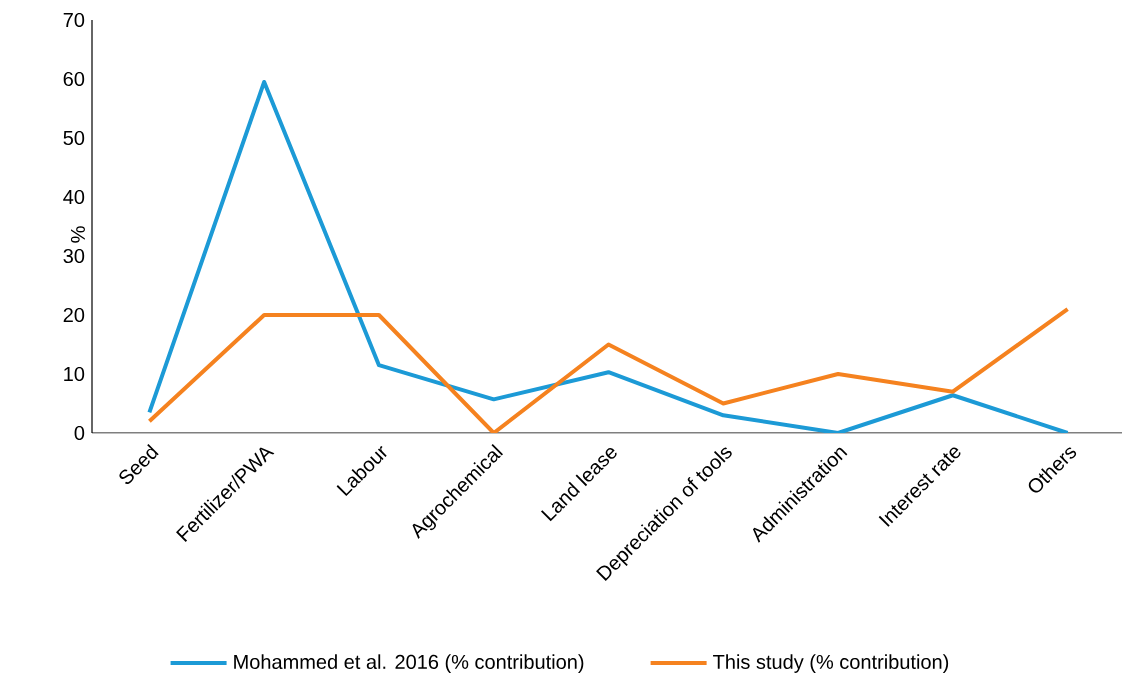  I want to click on y-tick-label: 0, so click(79, 433).